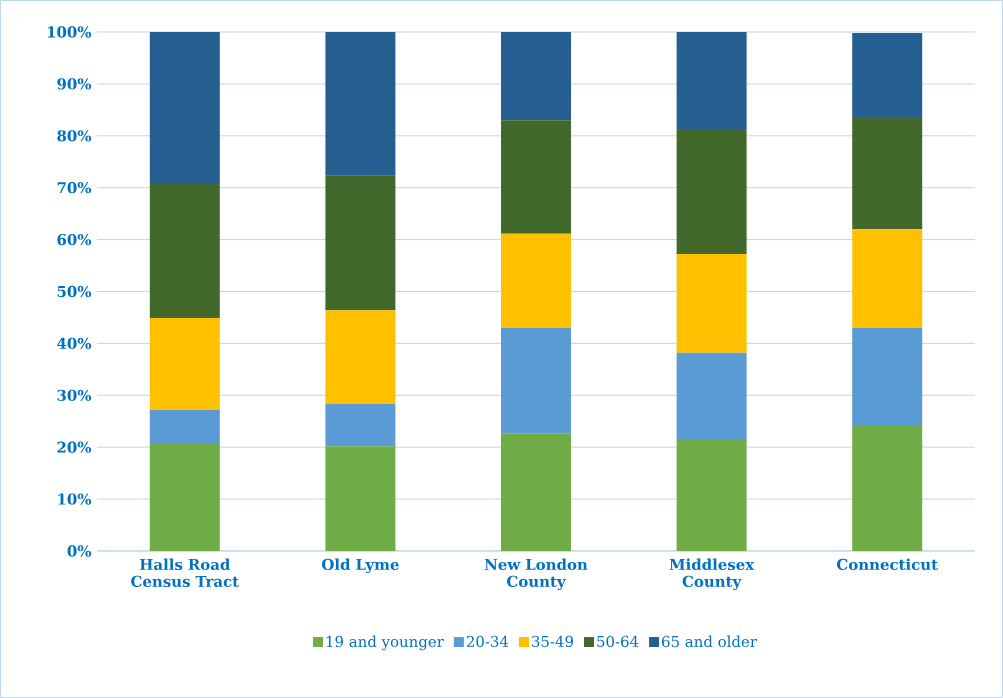 This screenshot has height=698, width=1003. Describe the element at coordinates (618, 641) in the screenshot. I see `legend-label: 50-64` at that location.